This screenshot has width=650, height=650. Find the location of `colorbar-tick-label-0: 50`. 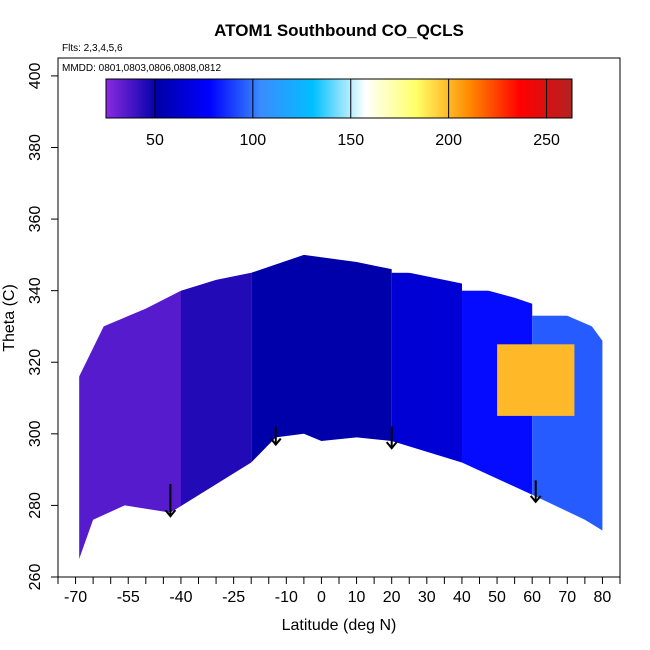

colorbar-tick-label-0: 50 is located at coordinates (155, 140).